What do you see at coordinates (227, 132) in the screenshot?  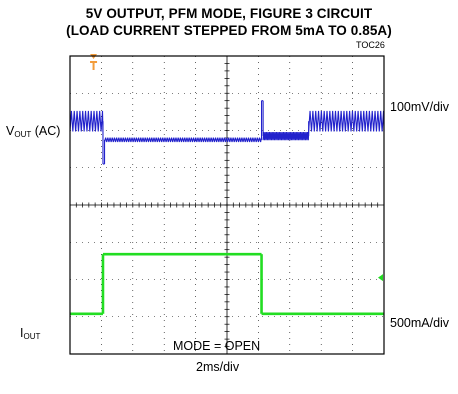 I see `trace-vout` at bounding box center [227, 132].